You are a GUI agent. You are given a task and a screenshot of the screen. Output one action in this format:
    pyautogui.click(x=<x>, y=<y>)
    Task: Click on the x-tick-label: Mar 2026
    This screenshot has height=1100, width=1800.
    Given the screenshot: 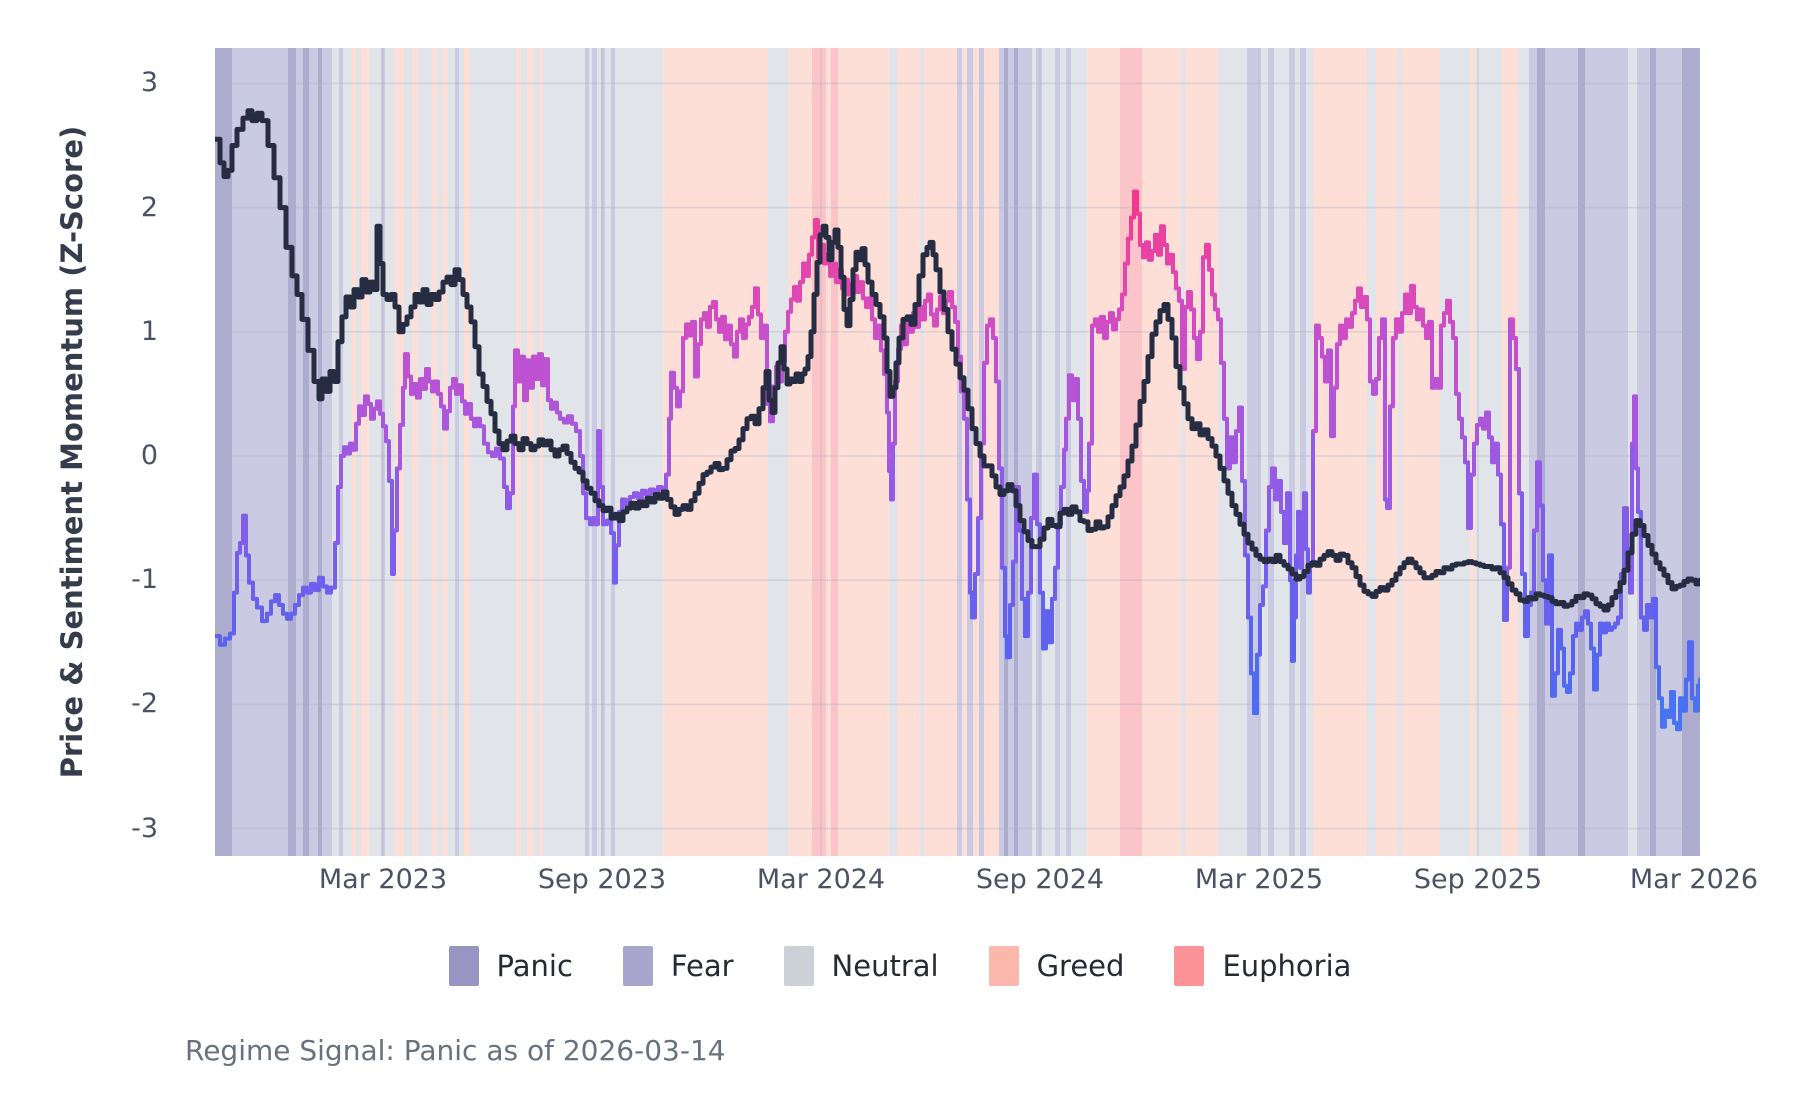 What is the action you would take?
    pyautogui.click(x=1694, y=879)
    